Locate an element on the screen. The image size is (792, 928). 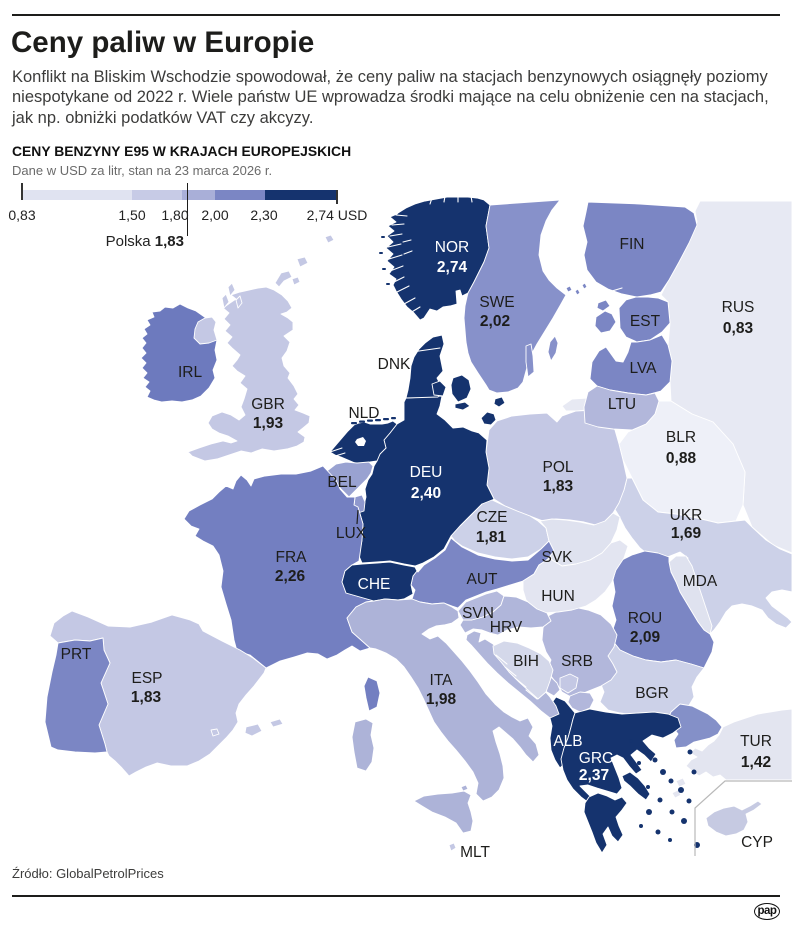
svg-text: 2,26 is located at coordinates (290, 576).